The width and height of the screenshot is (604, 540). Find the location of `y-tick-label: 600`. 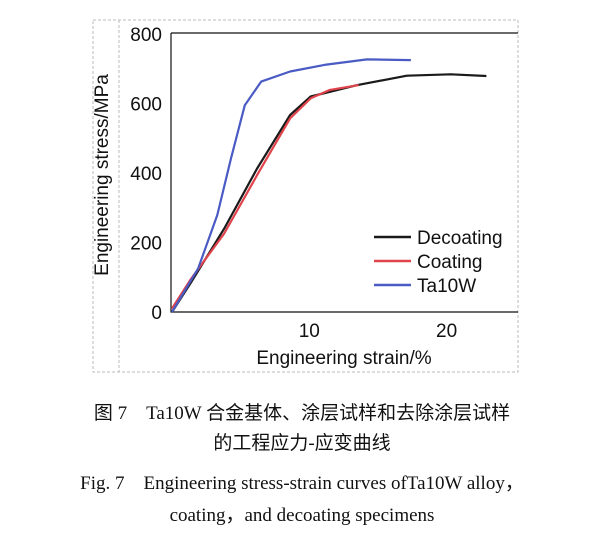

y-tick-label: 600 is located at coordinates (146, 105).